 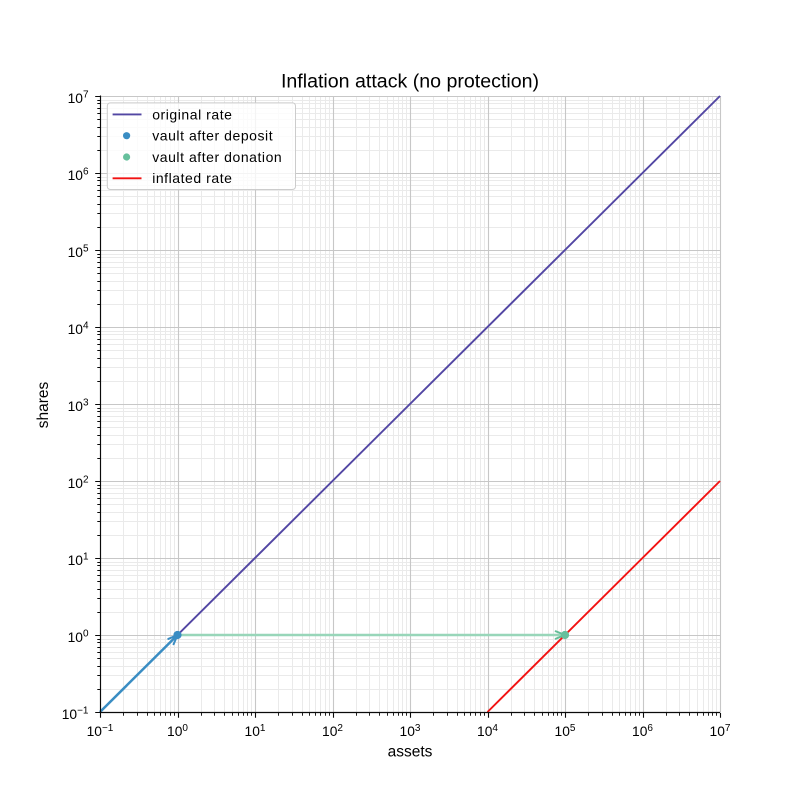 What do you see at coordinates (212, 136) in the screenshot?
I see `svg-text: vault after deposit` at bounding box center [212, 136].